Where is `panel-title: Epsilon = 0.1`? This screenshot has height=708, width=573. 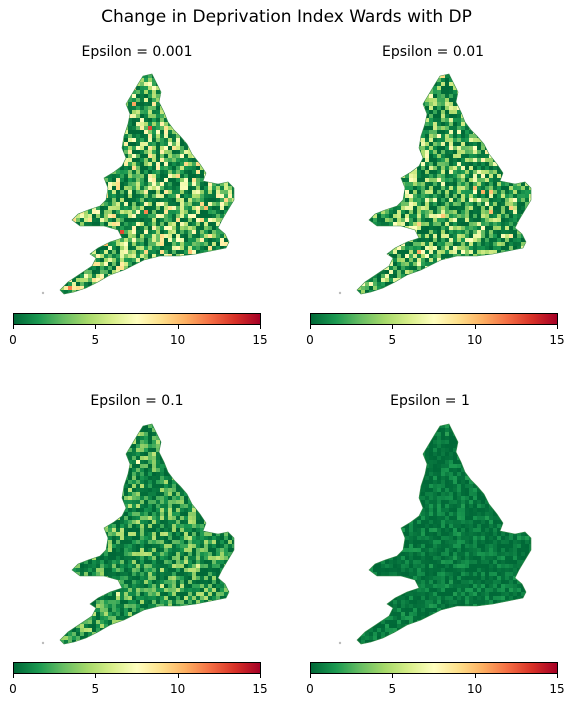 panel-title: Epsilon = 0.1 is located at coordinates (137, 401).